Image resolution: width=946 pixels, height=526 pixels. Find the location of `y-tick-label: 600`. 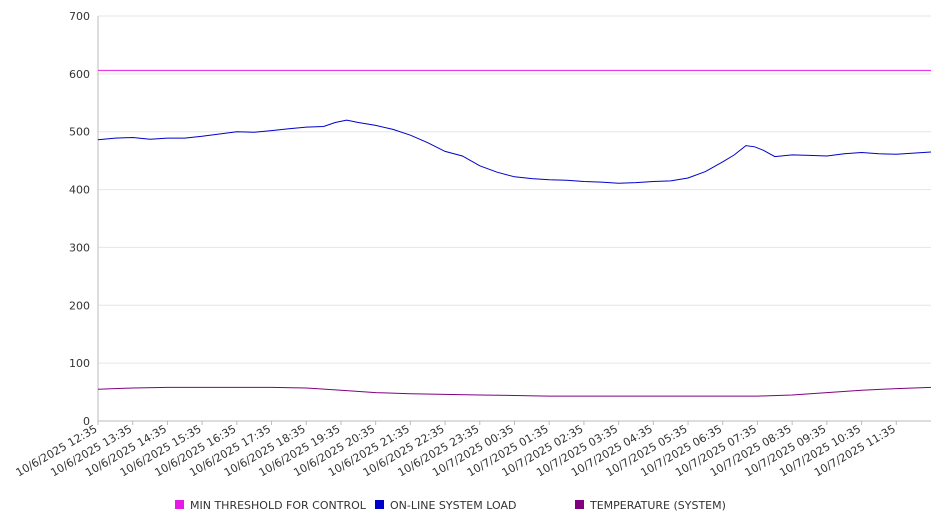

y-tick-label: 600 is located at coordinates (79, 74).